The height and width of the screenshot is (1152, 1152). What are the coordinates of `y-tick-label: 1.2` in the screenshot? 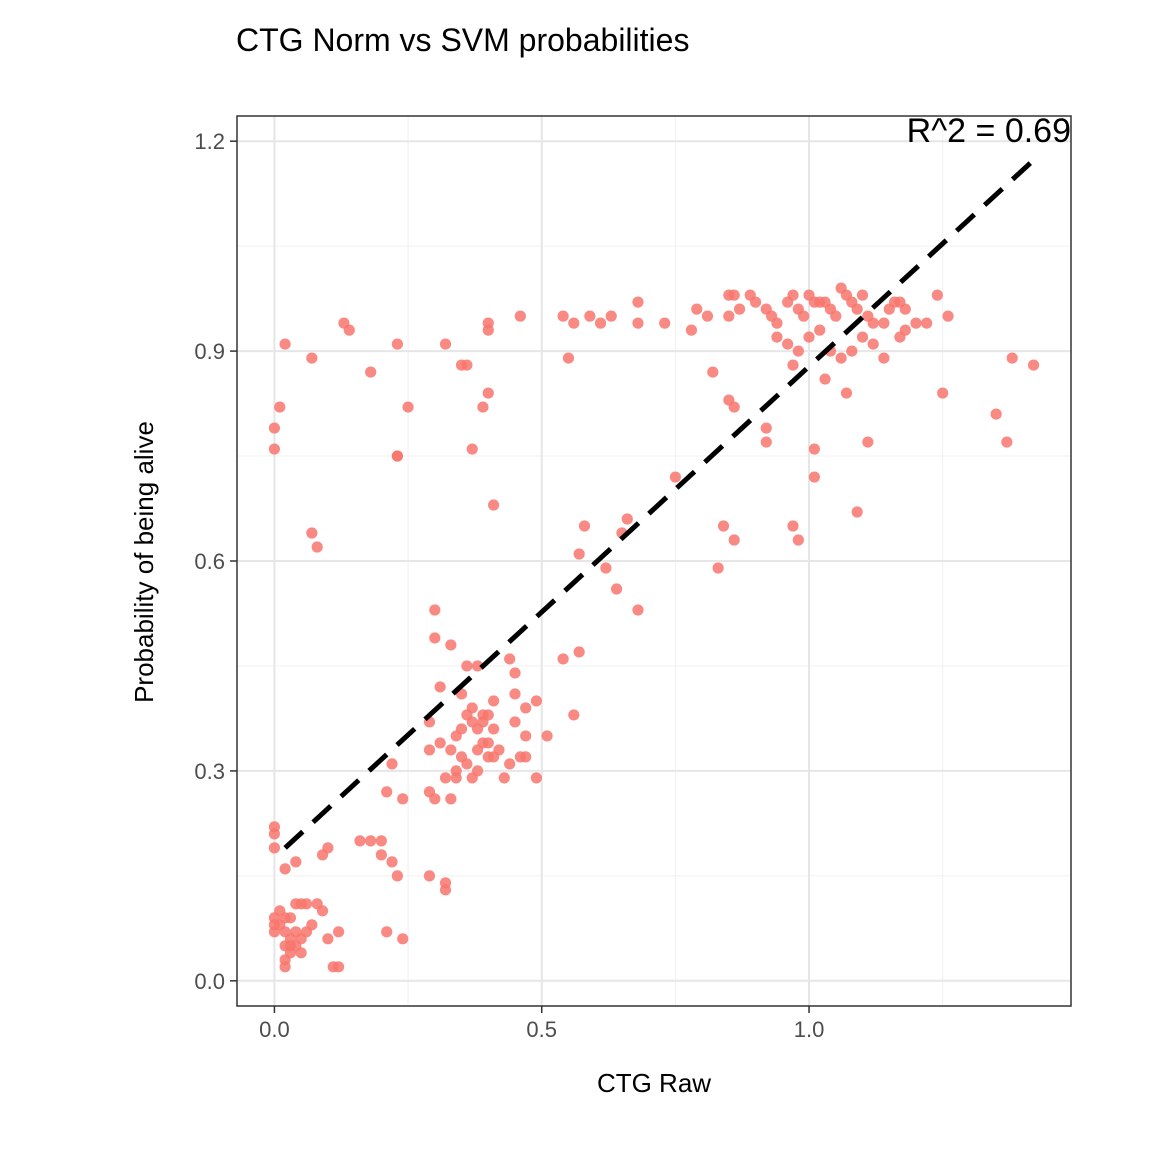 It's located at (209, 141).